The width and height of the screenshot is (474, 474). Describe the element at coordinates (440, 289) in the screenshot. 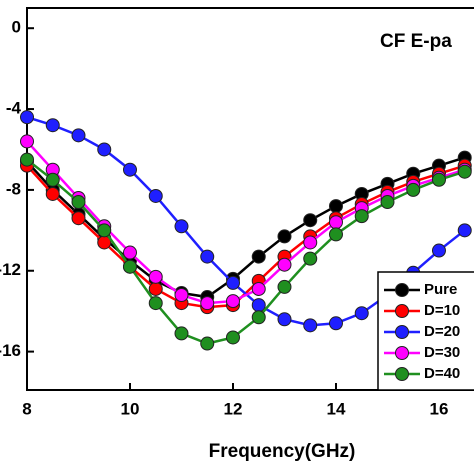

I see `legend-label: Pure` at that location.